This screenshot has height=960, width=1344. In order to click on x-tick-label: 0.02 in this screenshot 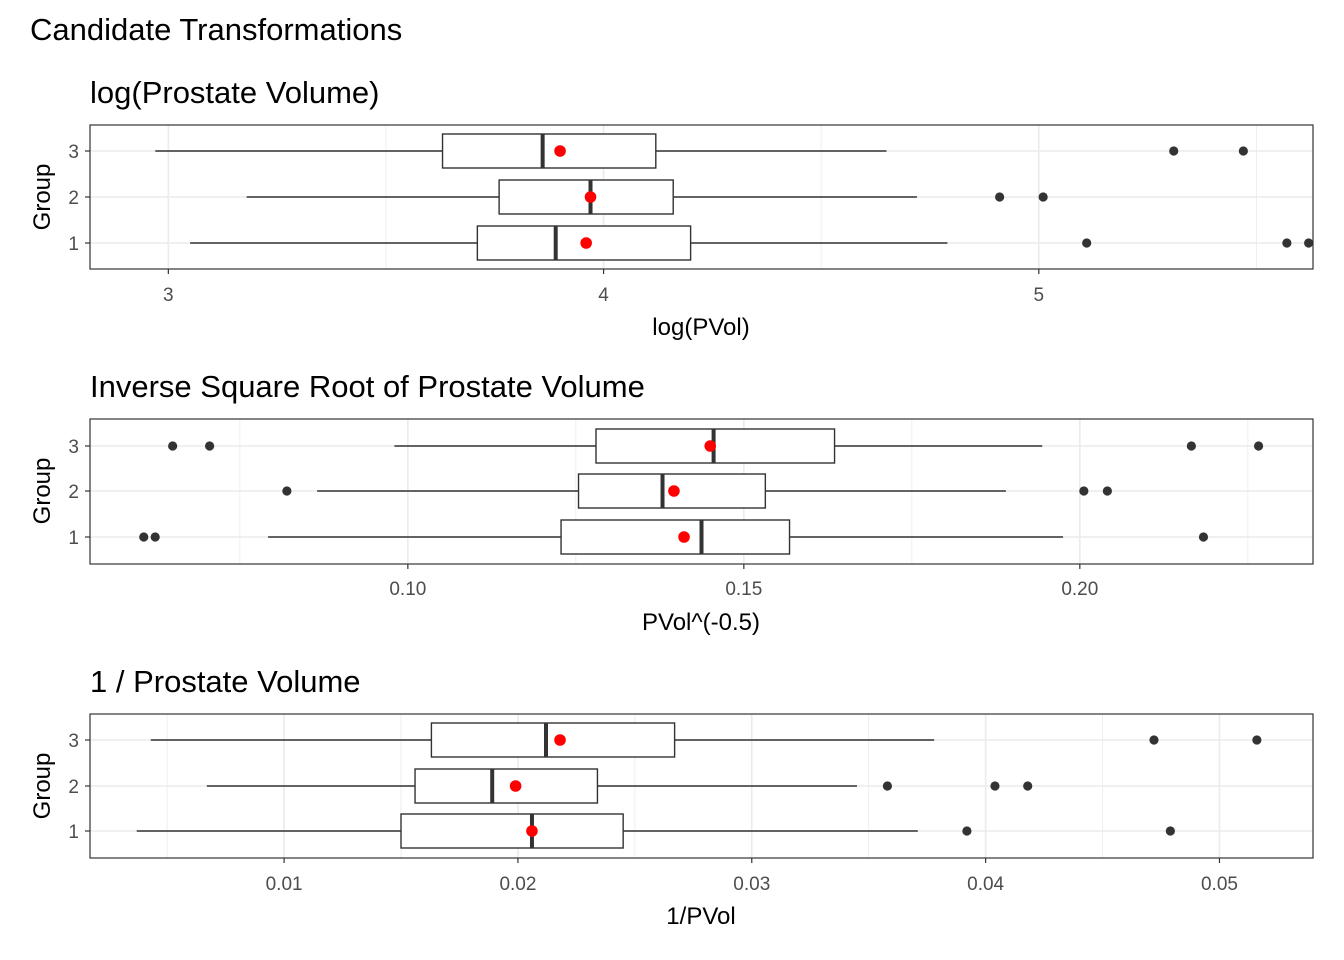, I will do `click(517, 884)`.